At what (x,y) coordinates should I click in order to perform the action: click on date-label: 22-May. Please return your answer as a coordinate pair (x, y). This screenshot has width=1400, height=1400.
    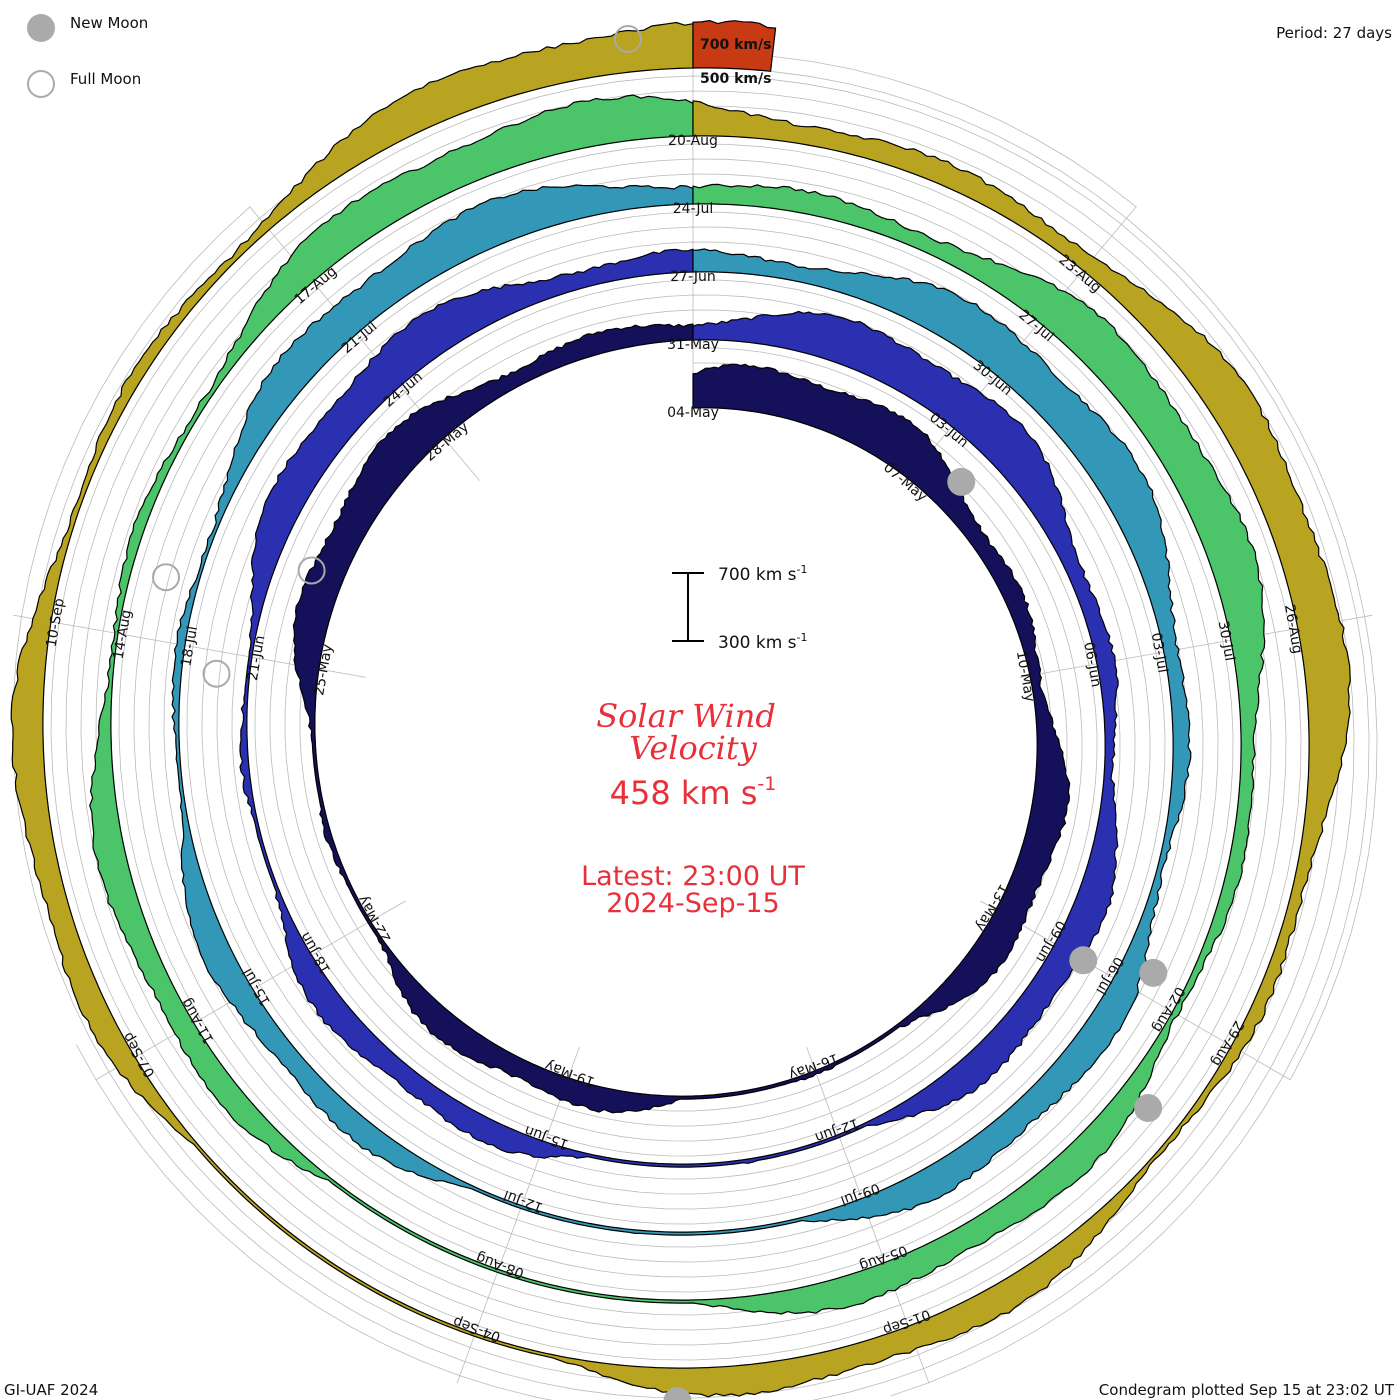
    Looking at the image, I should click on (375, 918).